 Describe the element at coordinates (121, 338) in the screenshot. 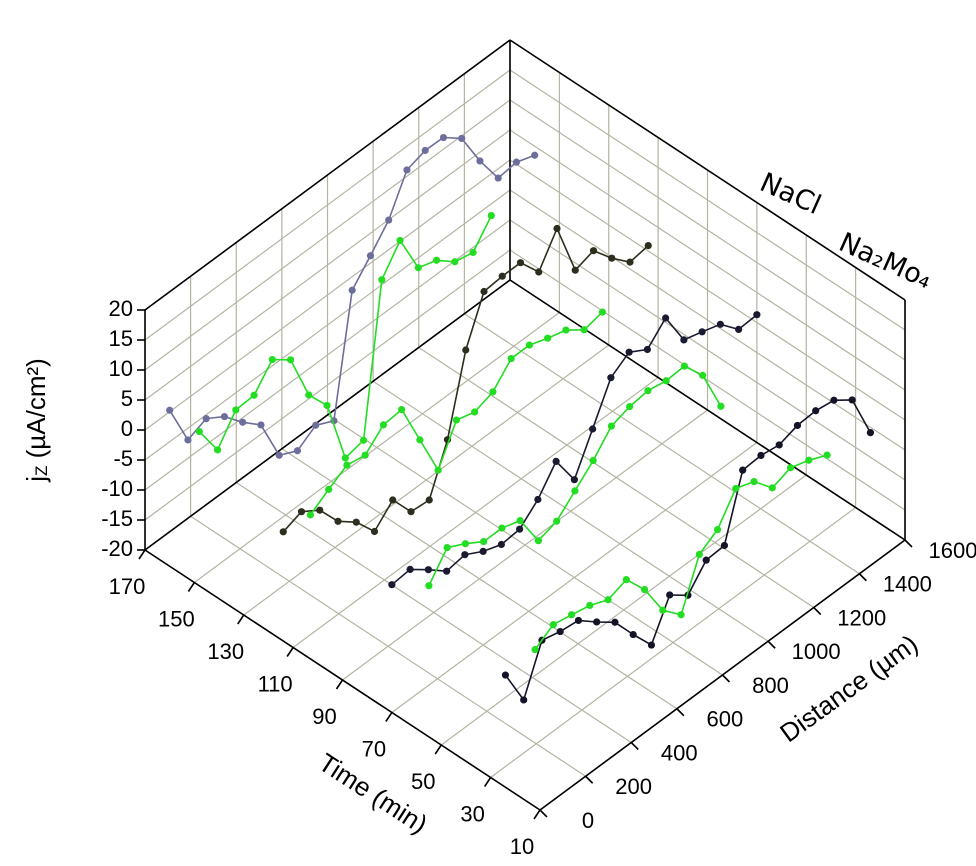

I see `z-tick-label: 15` at that location.